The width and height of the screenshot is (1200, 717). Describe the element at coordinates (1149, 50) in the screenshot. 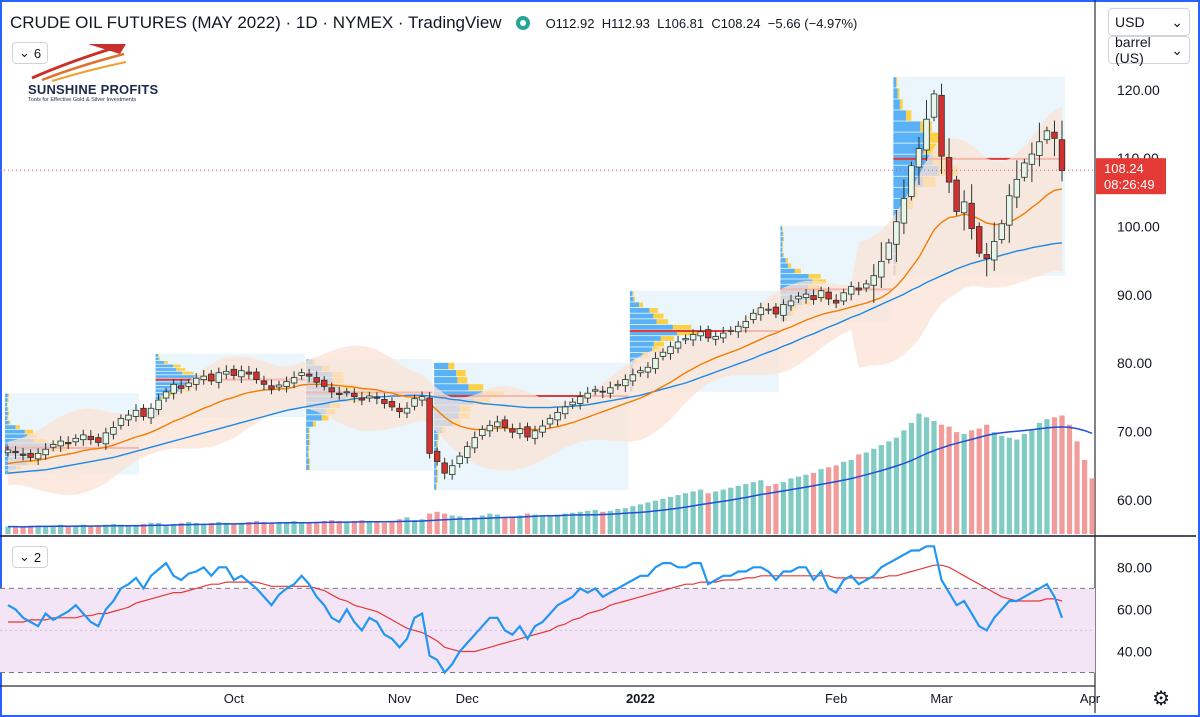

I see `unit-select: barrel (US) ⌄` at that location.